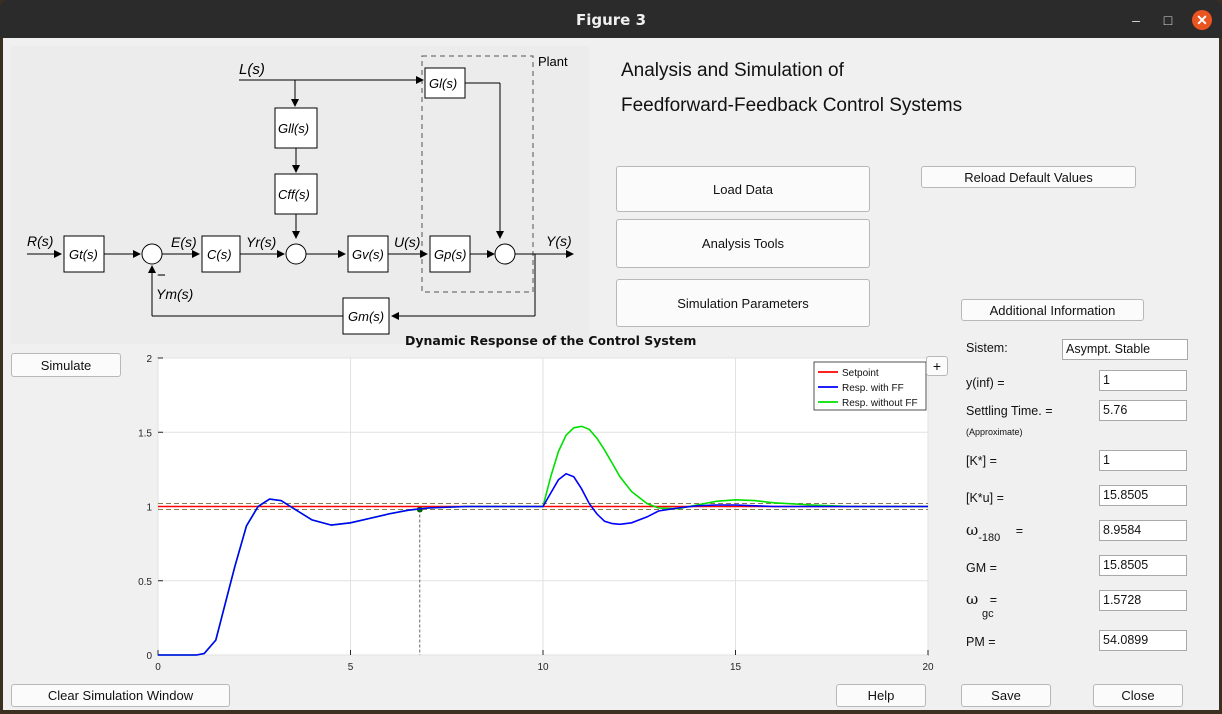 This screenshot has height=714, width=1222. What do you see at coordinates (1202, 20) in the screenshot?
I see `close-window-icon: ✕` at bounding box center [1202, 20].